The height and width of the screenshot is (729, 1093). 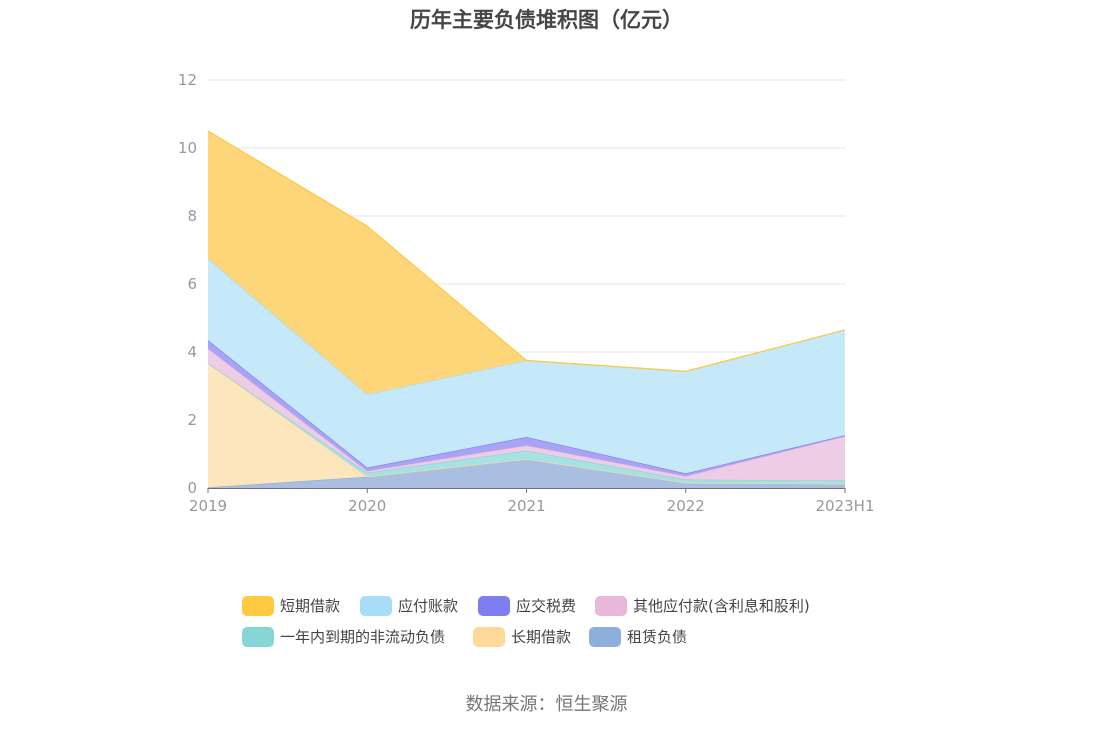 I want to click on legend-label: 短期借款, so click(x=310, y=606).